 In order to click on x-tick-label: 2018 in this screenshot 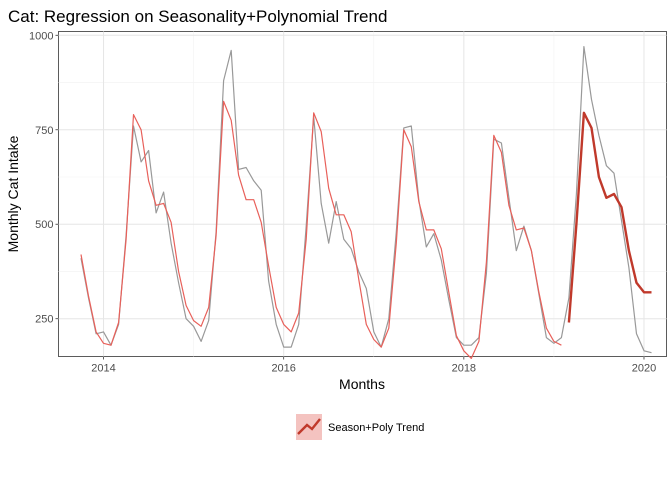, I will do `click(464, 369)`.